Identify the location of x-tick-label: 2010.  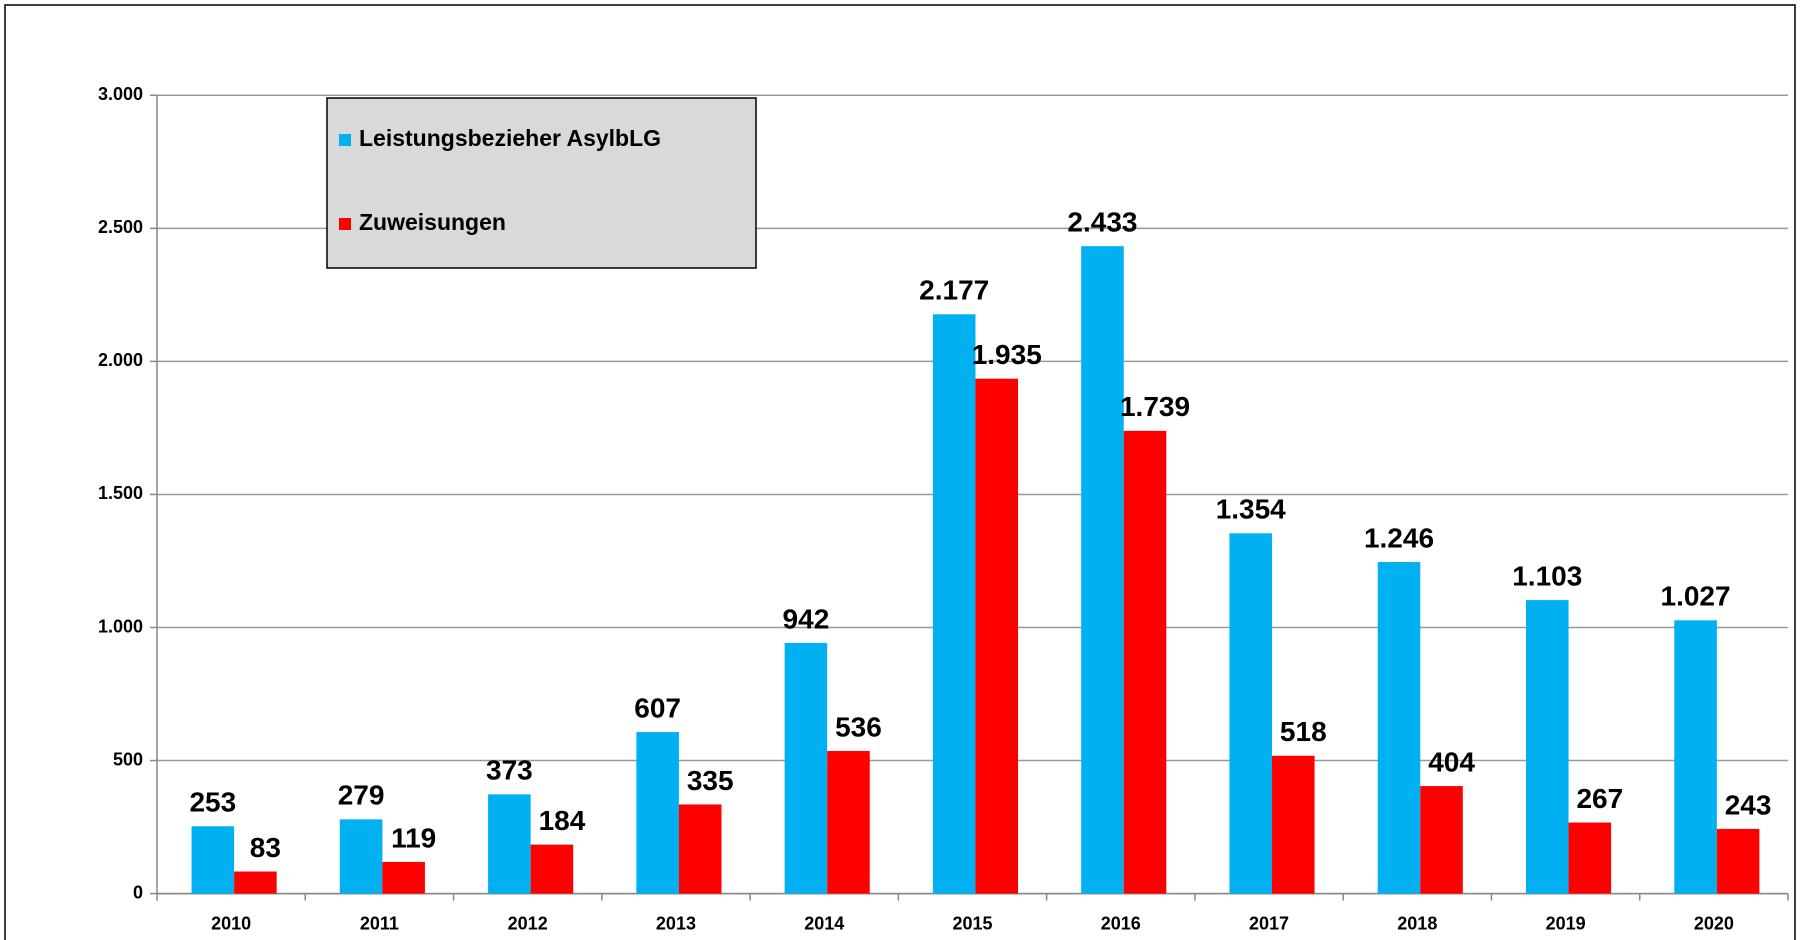
(231, 923).